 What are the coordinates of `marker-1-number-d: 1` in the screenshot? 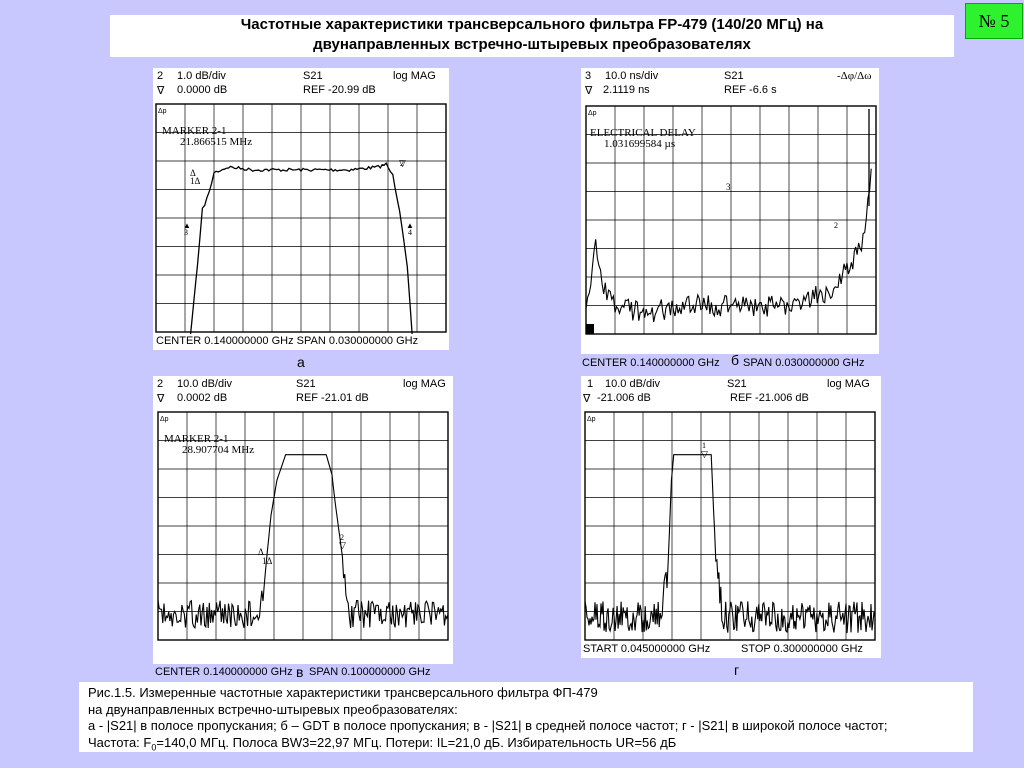 It's located at (704, 445).